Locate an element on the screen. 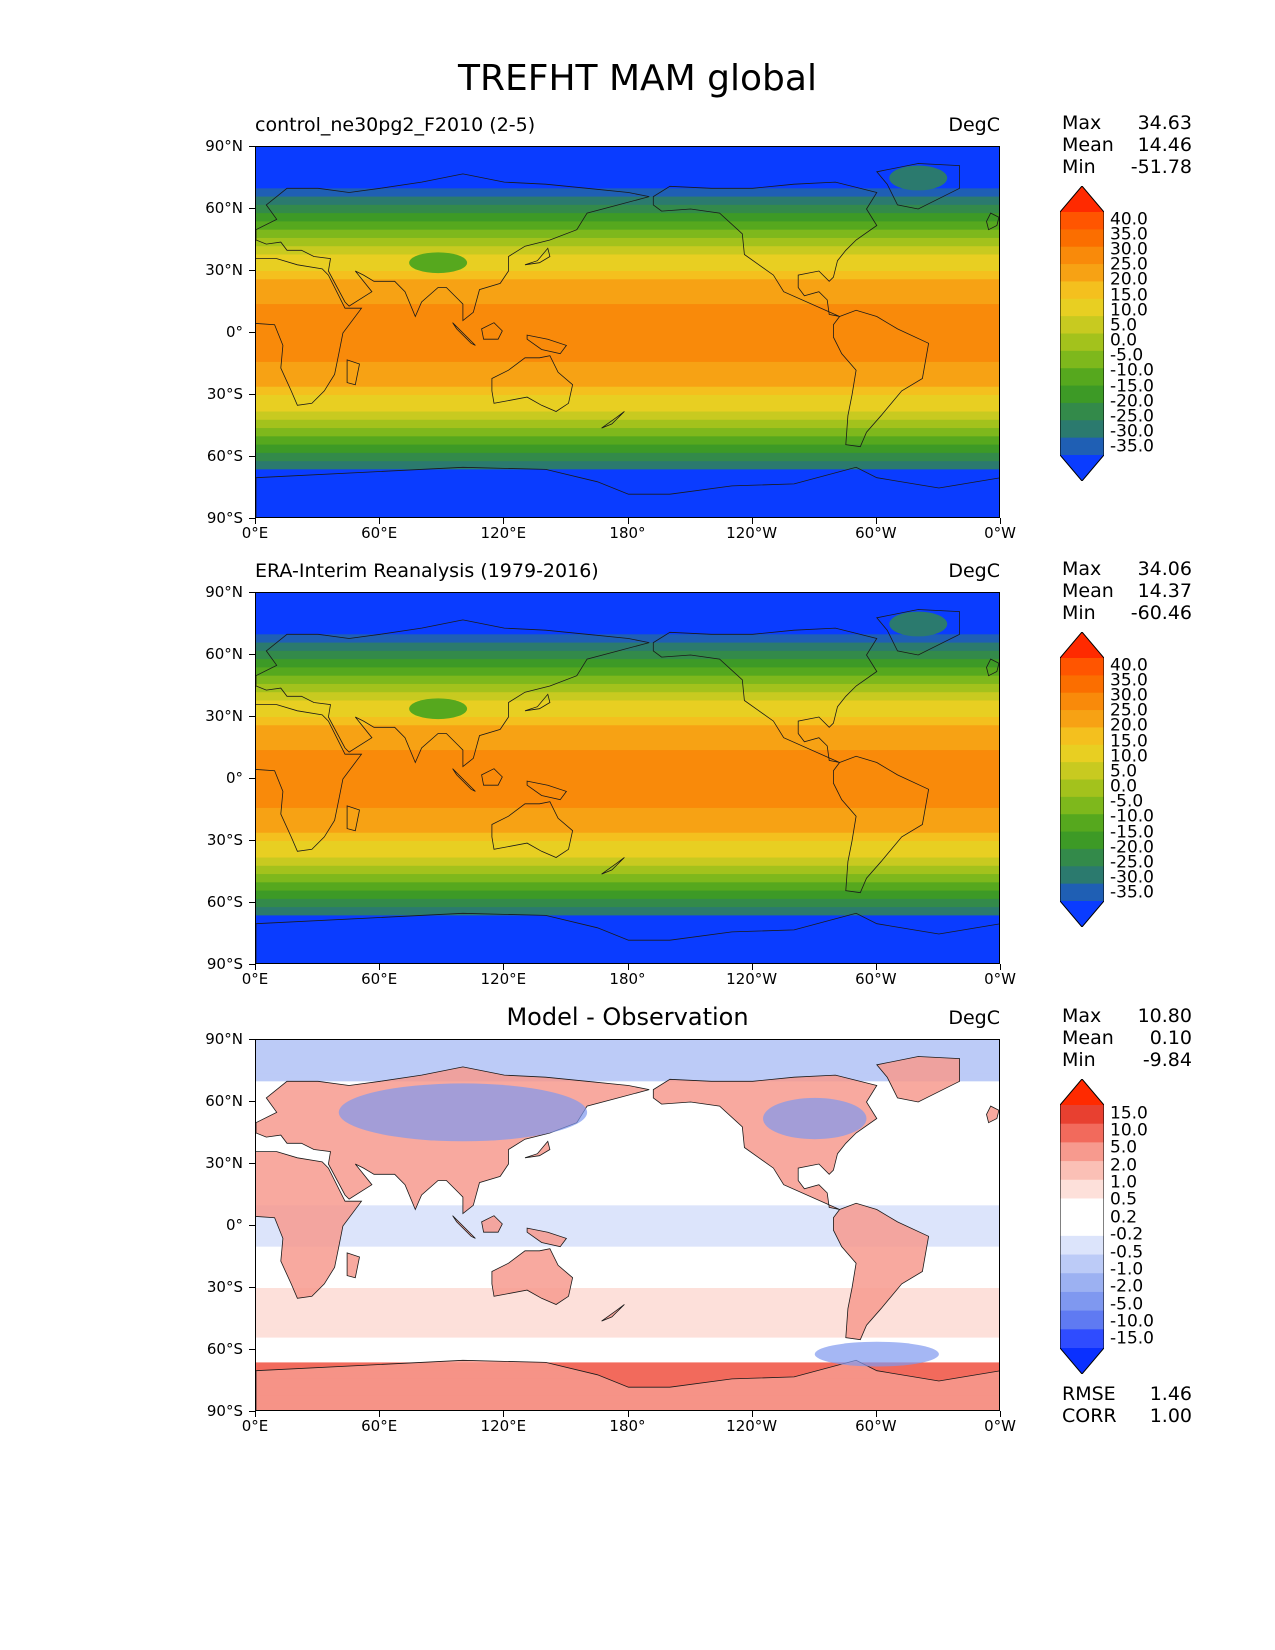 The width and height of the screenshot is (1275, 1650). xtick-label: 120°E is located at coordinates (503, 979).